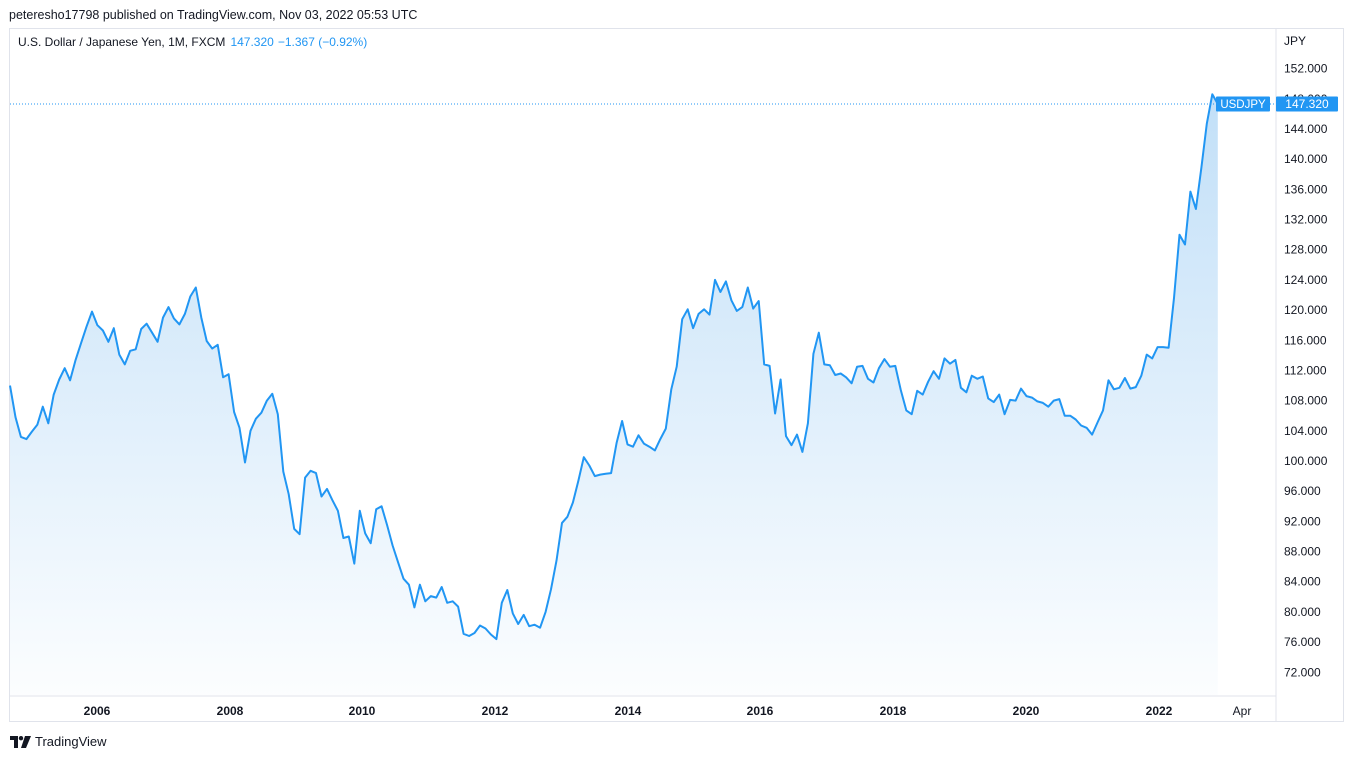 The height and width of the screenshot is (759, 1354). Describe the element at coordinates (362, 711) in the screenshot. I see `x-tick-label: 2010` at that location.